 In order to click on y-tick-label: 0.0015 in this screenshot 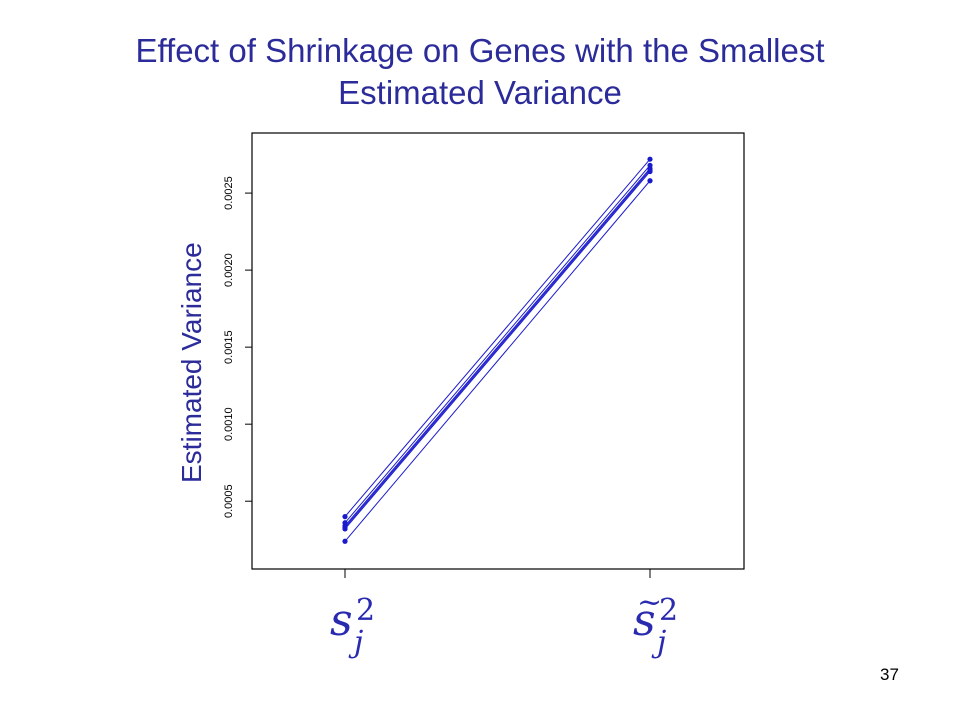, I will do `click(229, 347)`.